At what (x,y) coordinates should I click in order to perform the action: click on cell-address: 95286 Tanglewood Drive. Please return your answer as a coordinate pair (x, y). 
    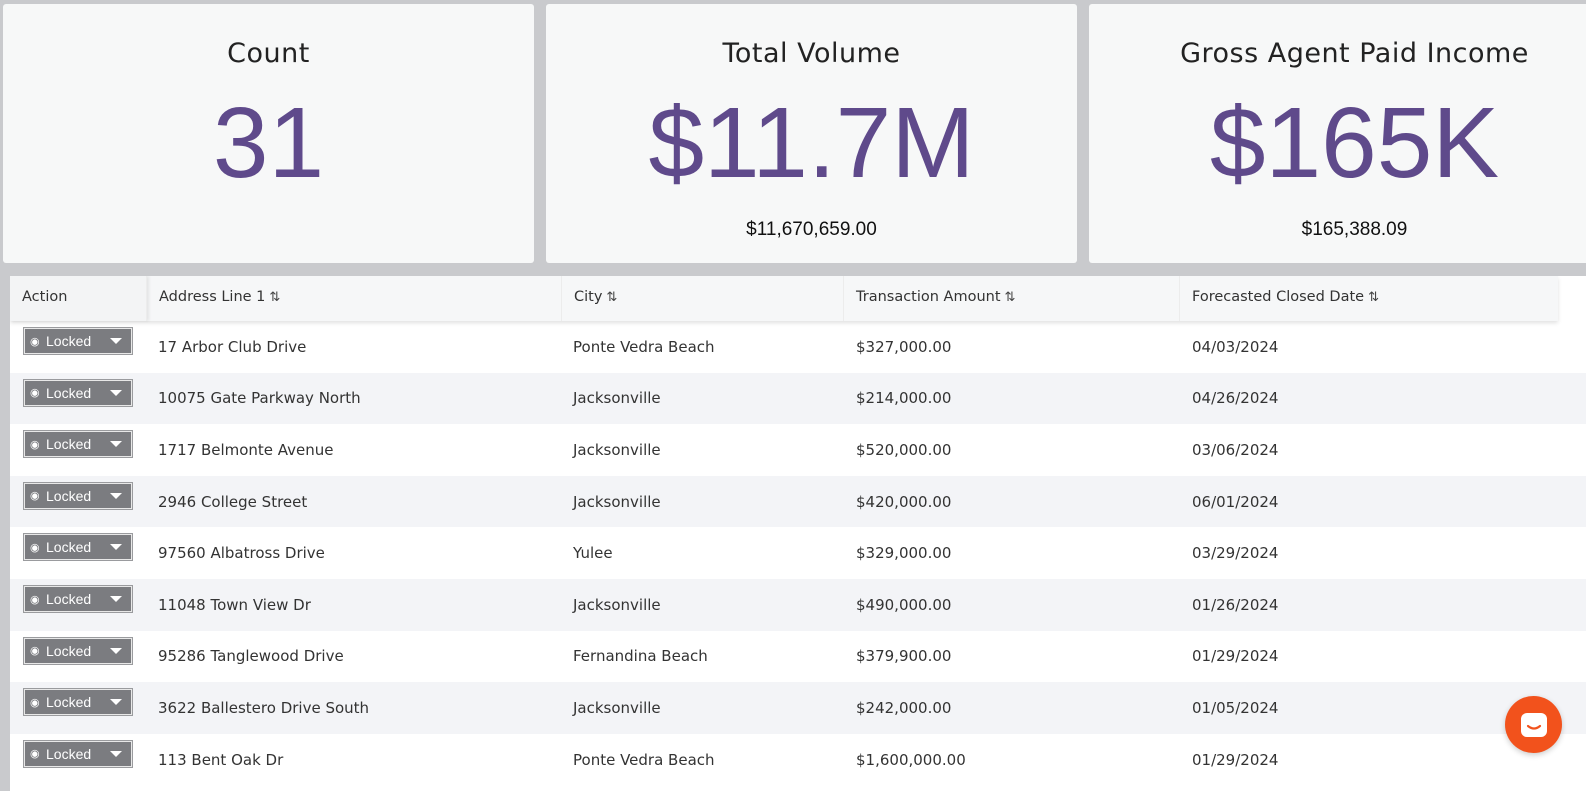
    Looking at the image, I should click on (251, 656).